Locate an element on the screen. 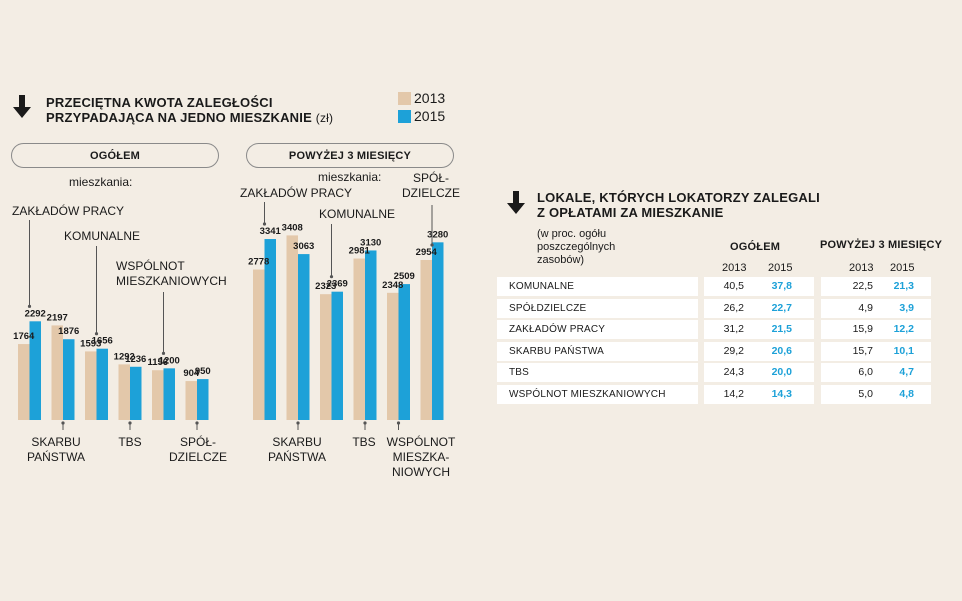 Image resolution: width=962 pixels, height=601 pixels. table-group-ogolem: OGÓŁEM is located at coordinates (755, 247).